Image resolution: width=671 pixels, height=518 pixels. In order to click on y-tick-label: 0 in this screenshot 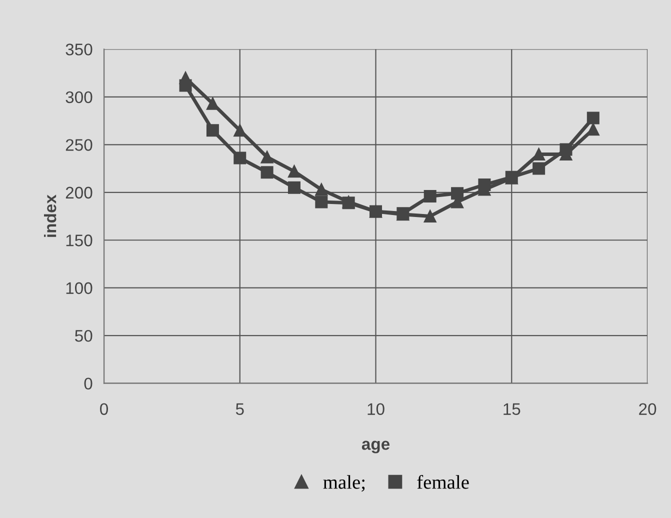, I will do `click(88, 384)`.